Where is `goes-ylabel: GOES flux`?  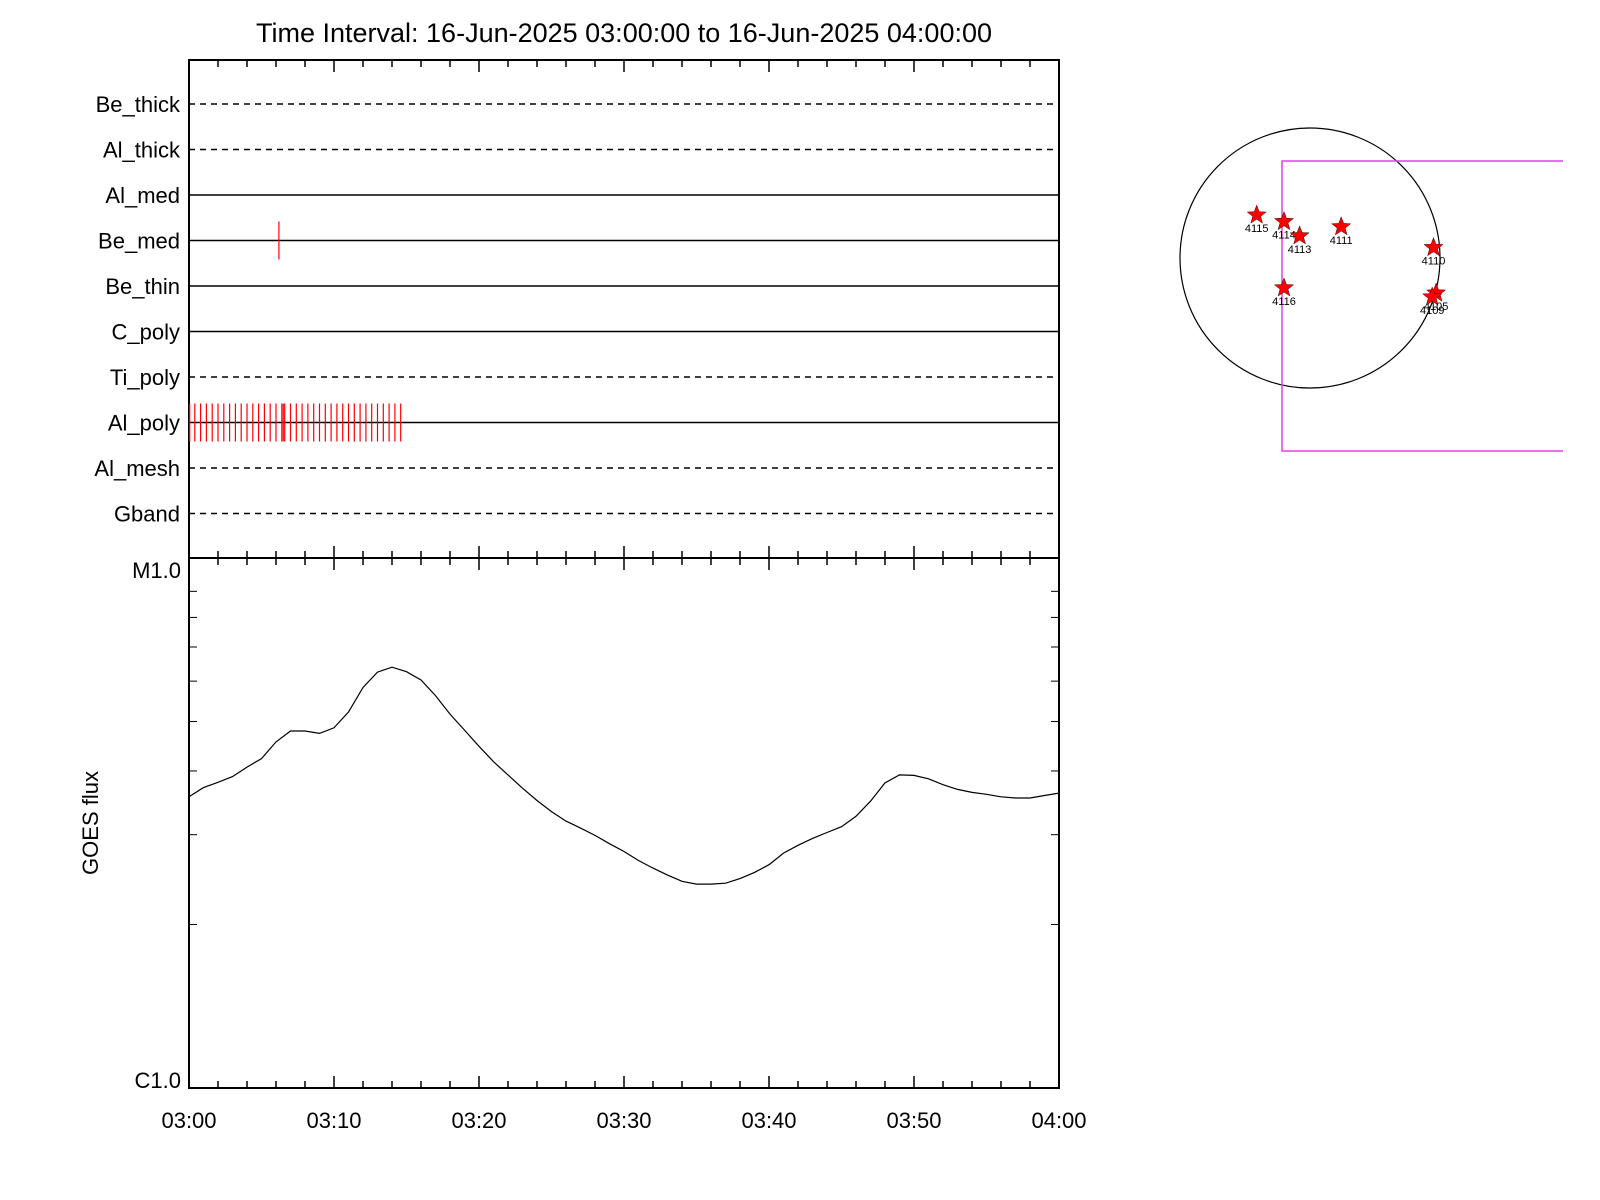
goes-ylabel: GOES flux is located at coordinates (90, 823).